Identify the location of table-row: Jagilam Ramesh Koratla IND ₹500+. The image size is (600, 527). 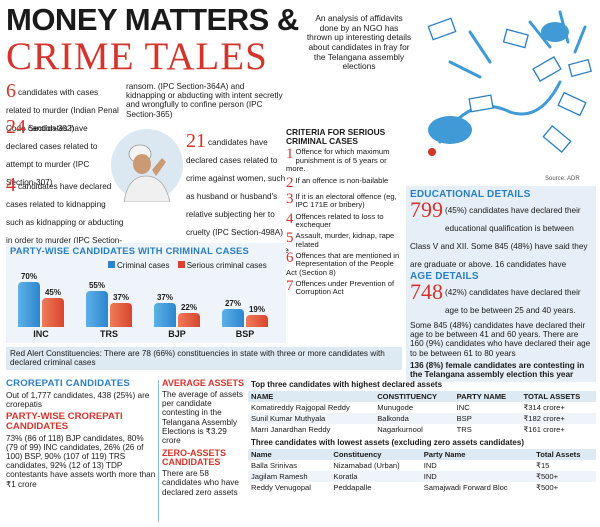
(422, 476).